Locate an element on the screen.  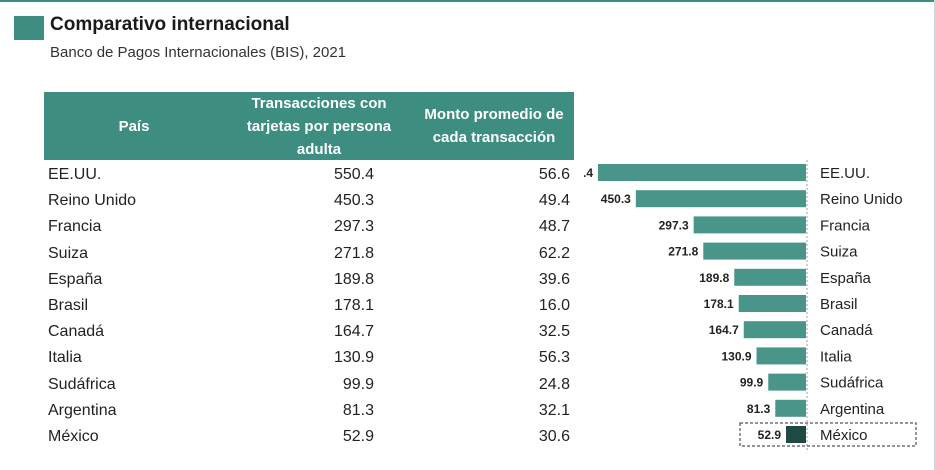
cell-pais: Brasil is located at coordinates (68, 305).